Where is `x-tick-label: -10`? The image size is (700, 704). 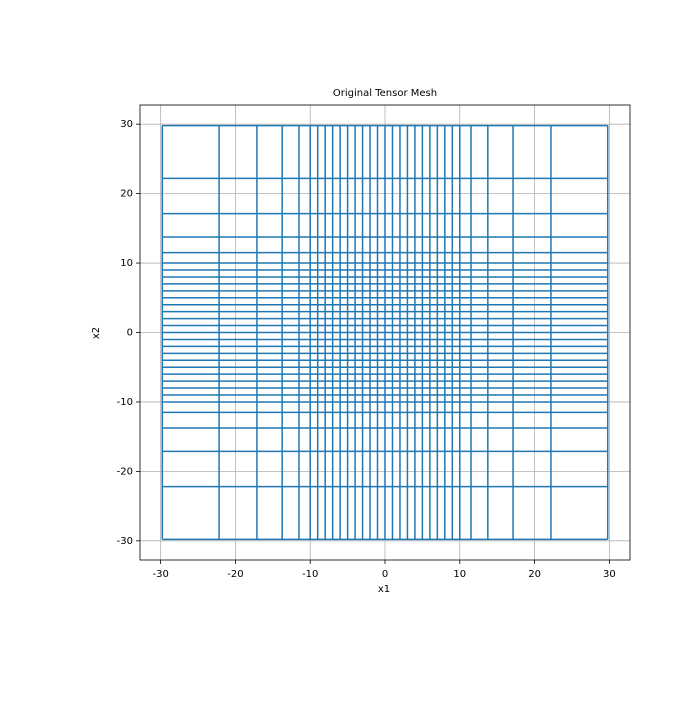 x-tick-label: -10 is located at coordinates (310, 574).